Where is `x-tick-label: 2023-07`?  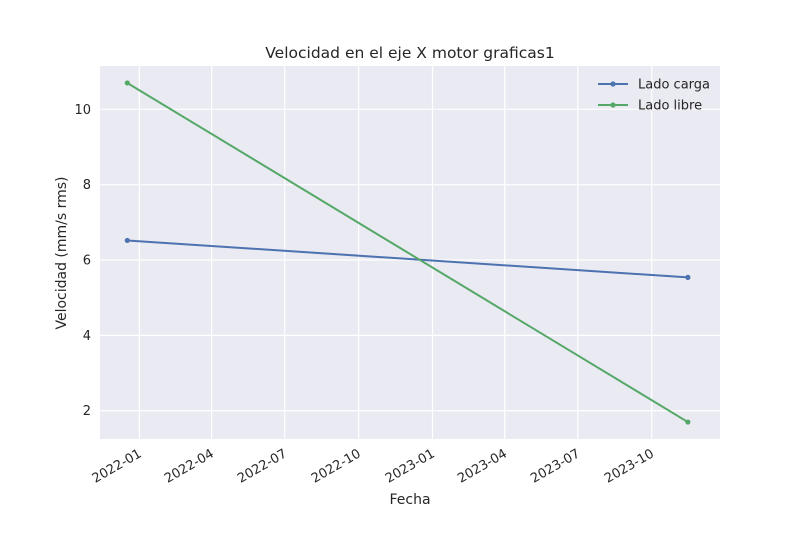 x-tick-label: 2023-07 is located at coordinates (555, 466).